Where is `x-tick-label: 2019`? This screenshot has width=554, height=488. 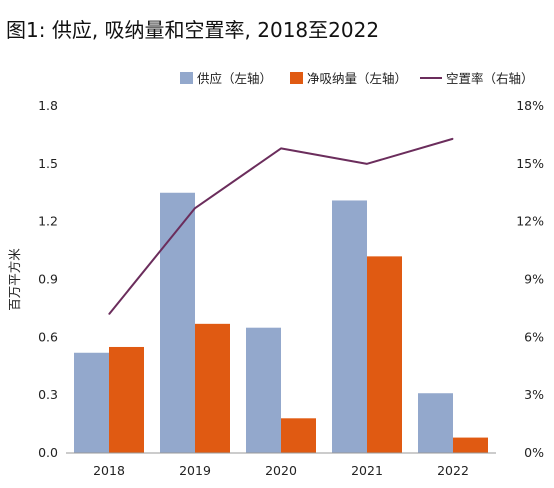 x-tick-label: 2019 is located at coordinates (195, 470).